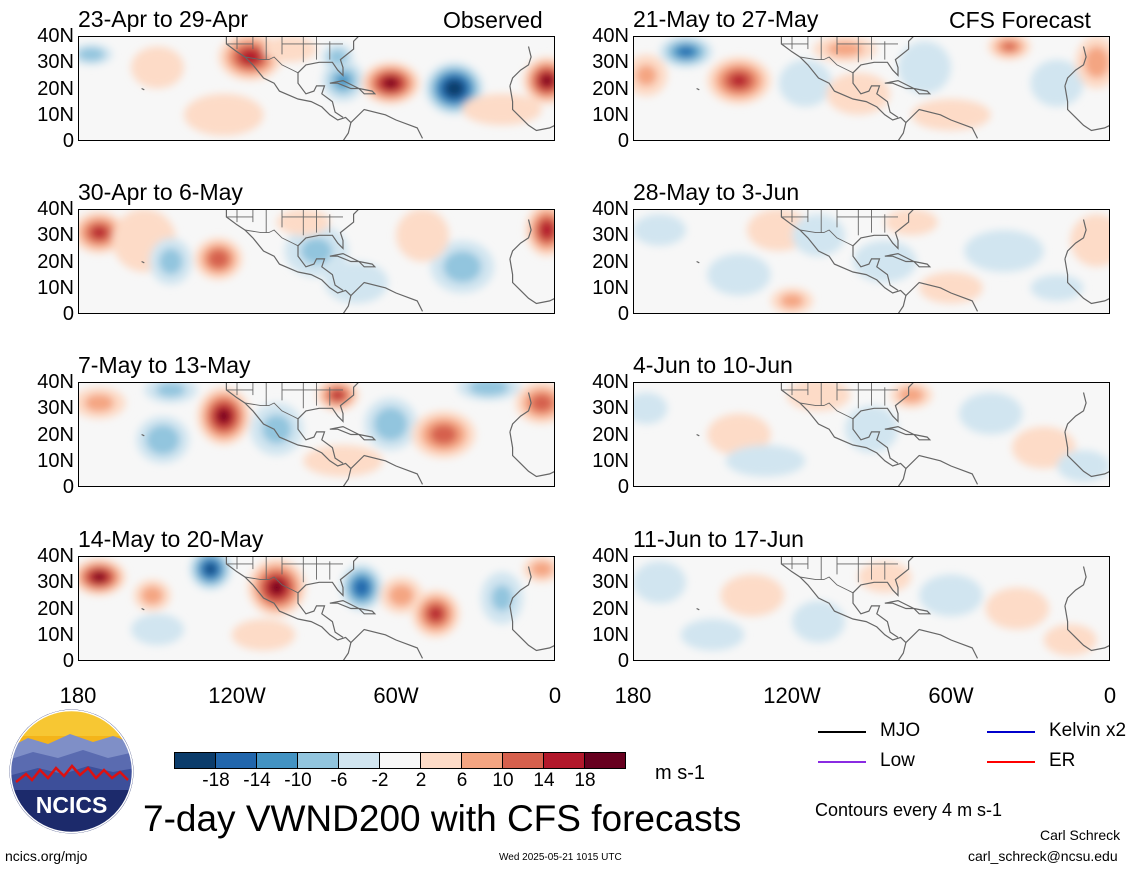 The image size is (1135, 871). What do you see at coordinates (380, 780) in the screenshot?
I see `colorbar-label: -2` at bounding box center [380, 780].